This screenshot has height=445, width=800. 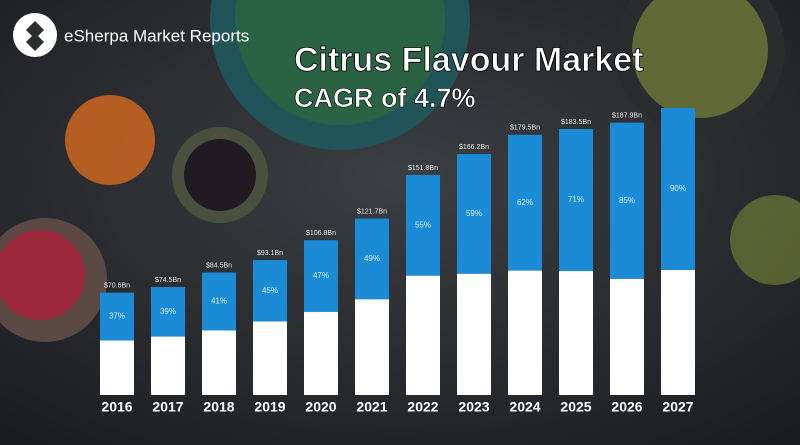 I want to click on value-label: $121.7Bn, so click(x=372, y=211).